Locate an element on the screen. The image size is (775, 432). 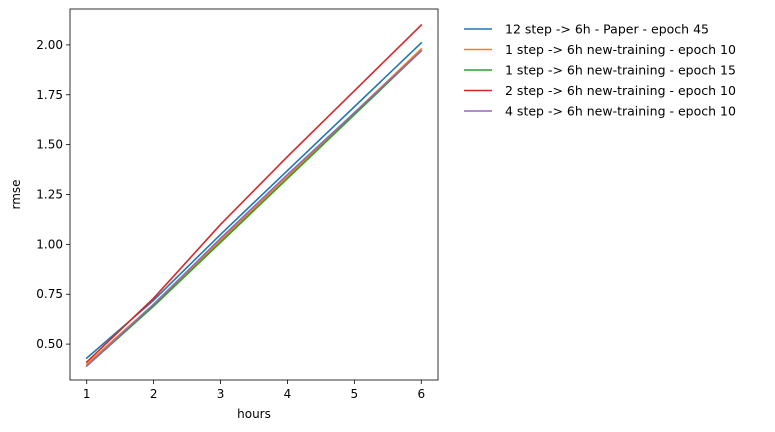
y-axis-ticks: 0.50 0.75 1.00 1.25 1.50 1.75 2.00 is located at coordinates (53, 194).